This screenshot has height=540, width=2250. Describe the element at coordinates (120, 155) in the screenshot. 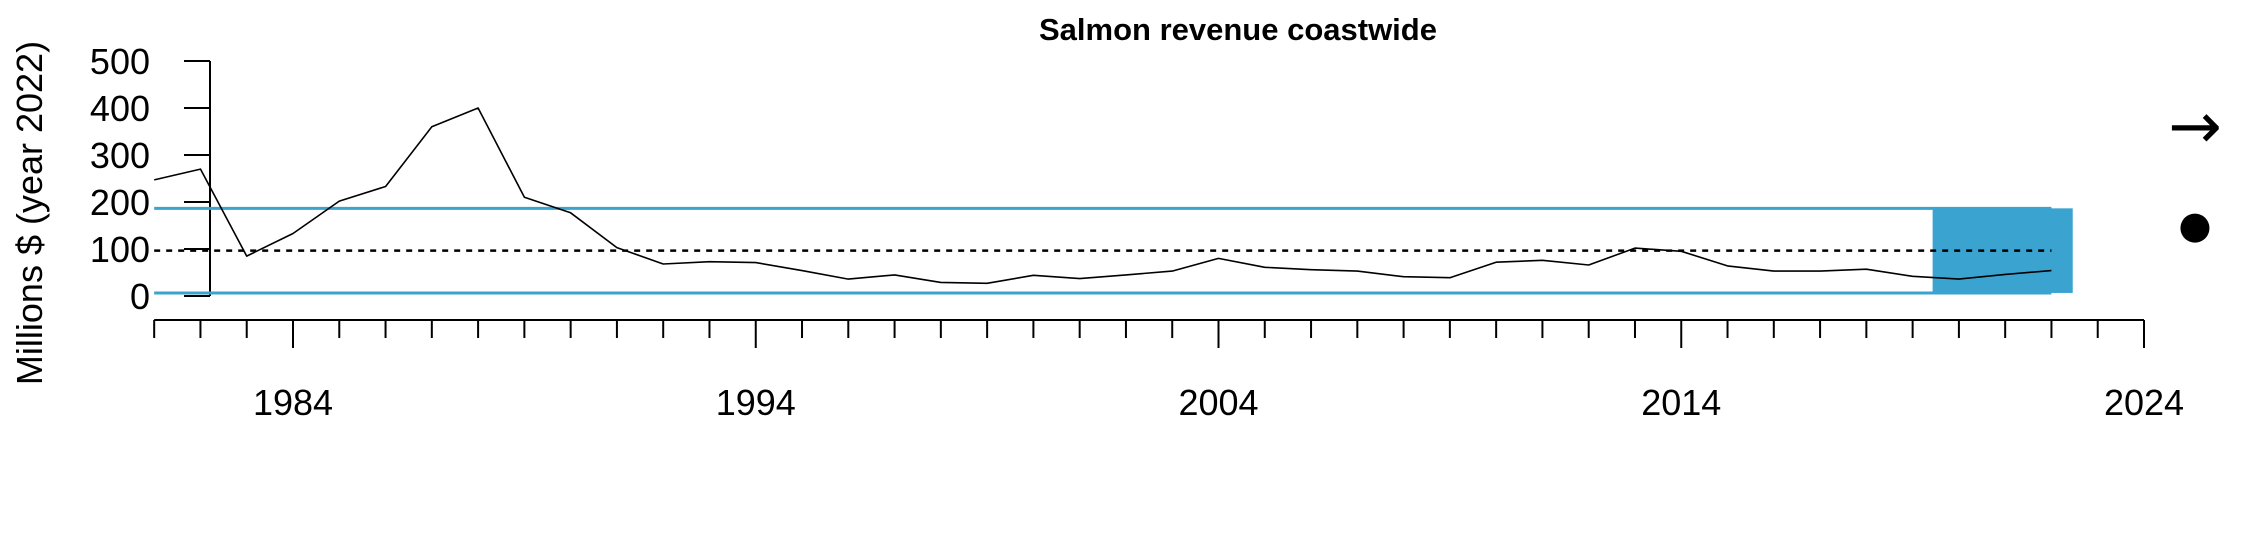

I see `y-tick-label: 300` at that location.